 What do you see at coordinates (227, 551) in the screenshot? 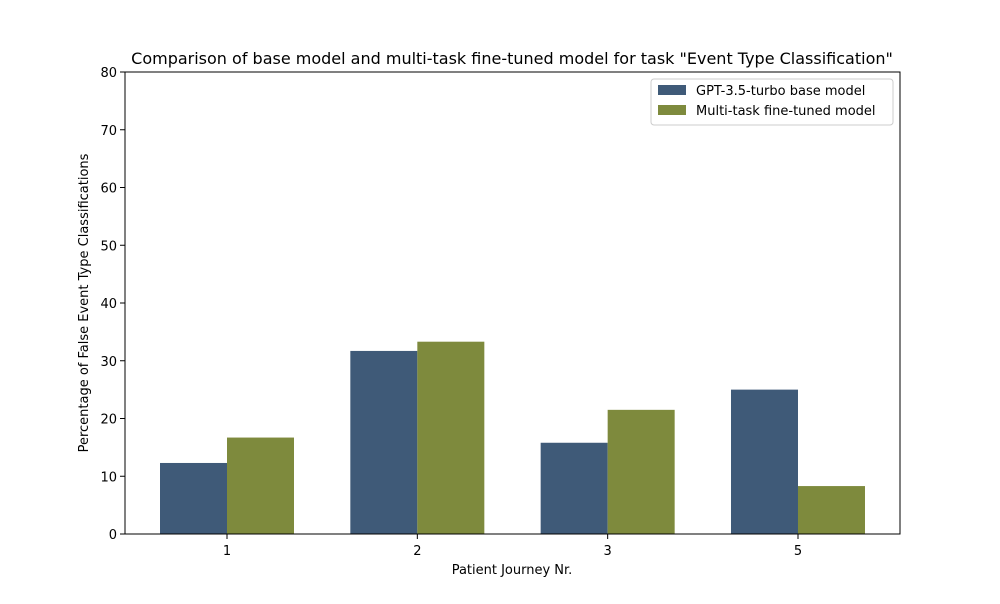
I see `x-tick-label: 1` at bounding box center [227, 551].